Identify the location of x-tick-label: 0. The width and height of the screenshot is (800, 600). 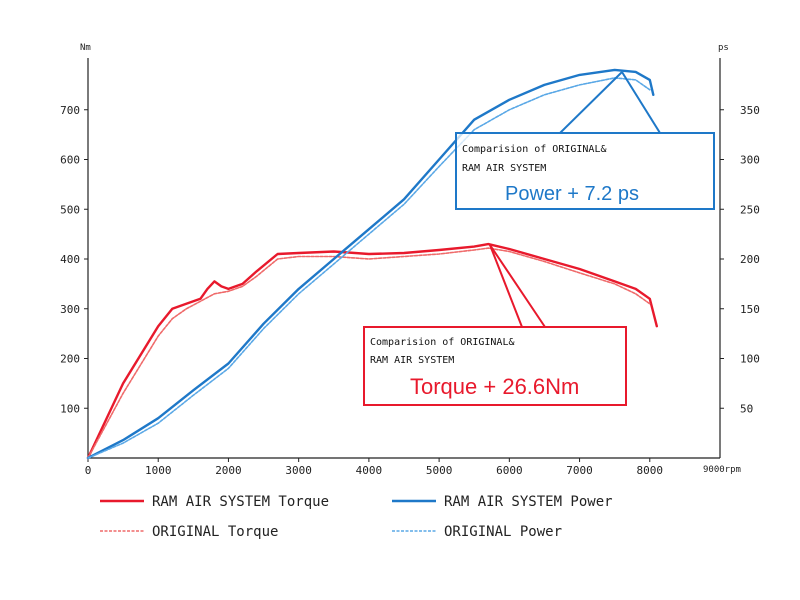
(88, 470).